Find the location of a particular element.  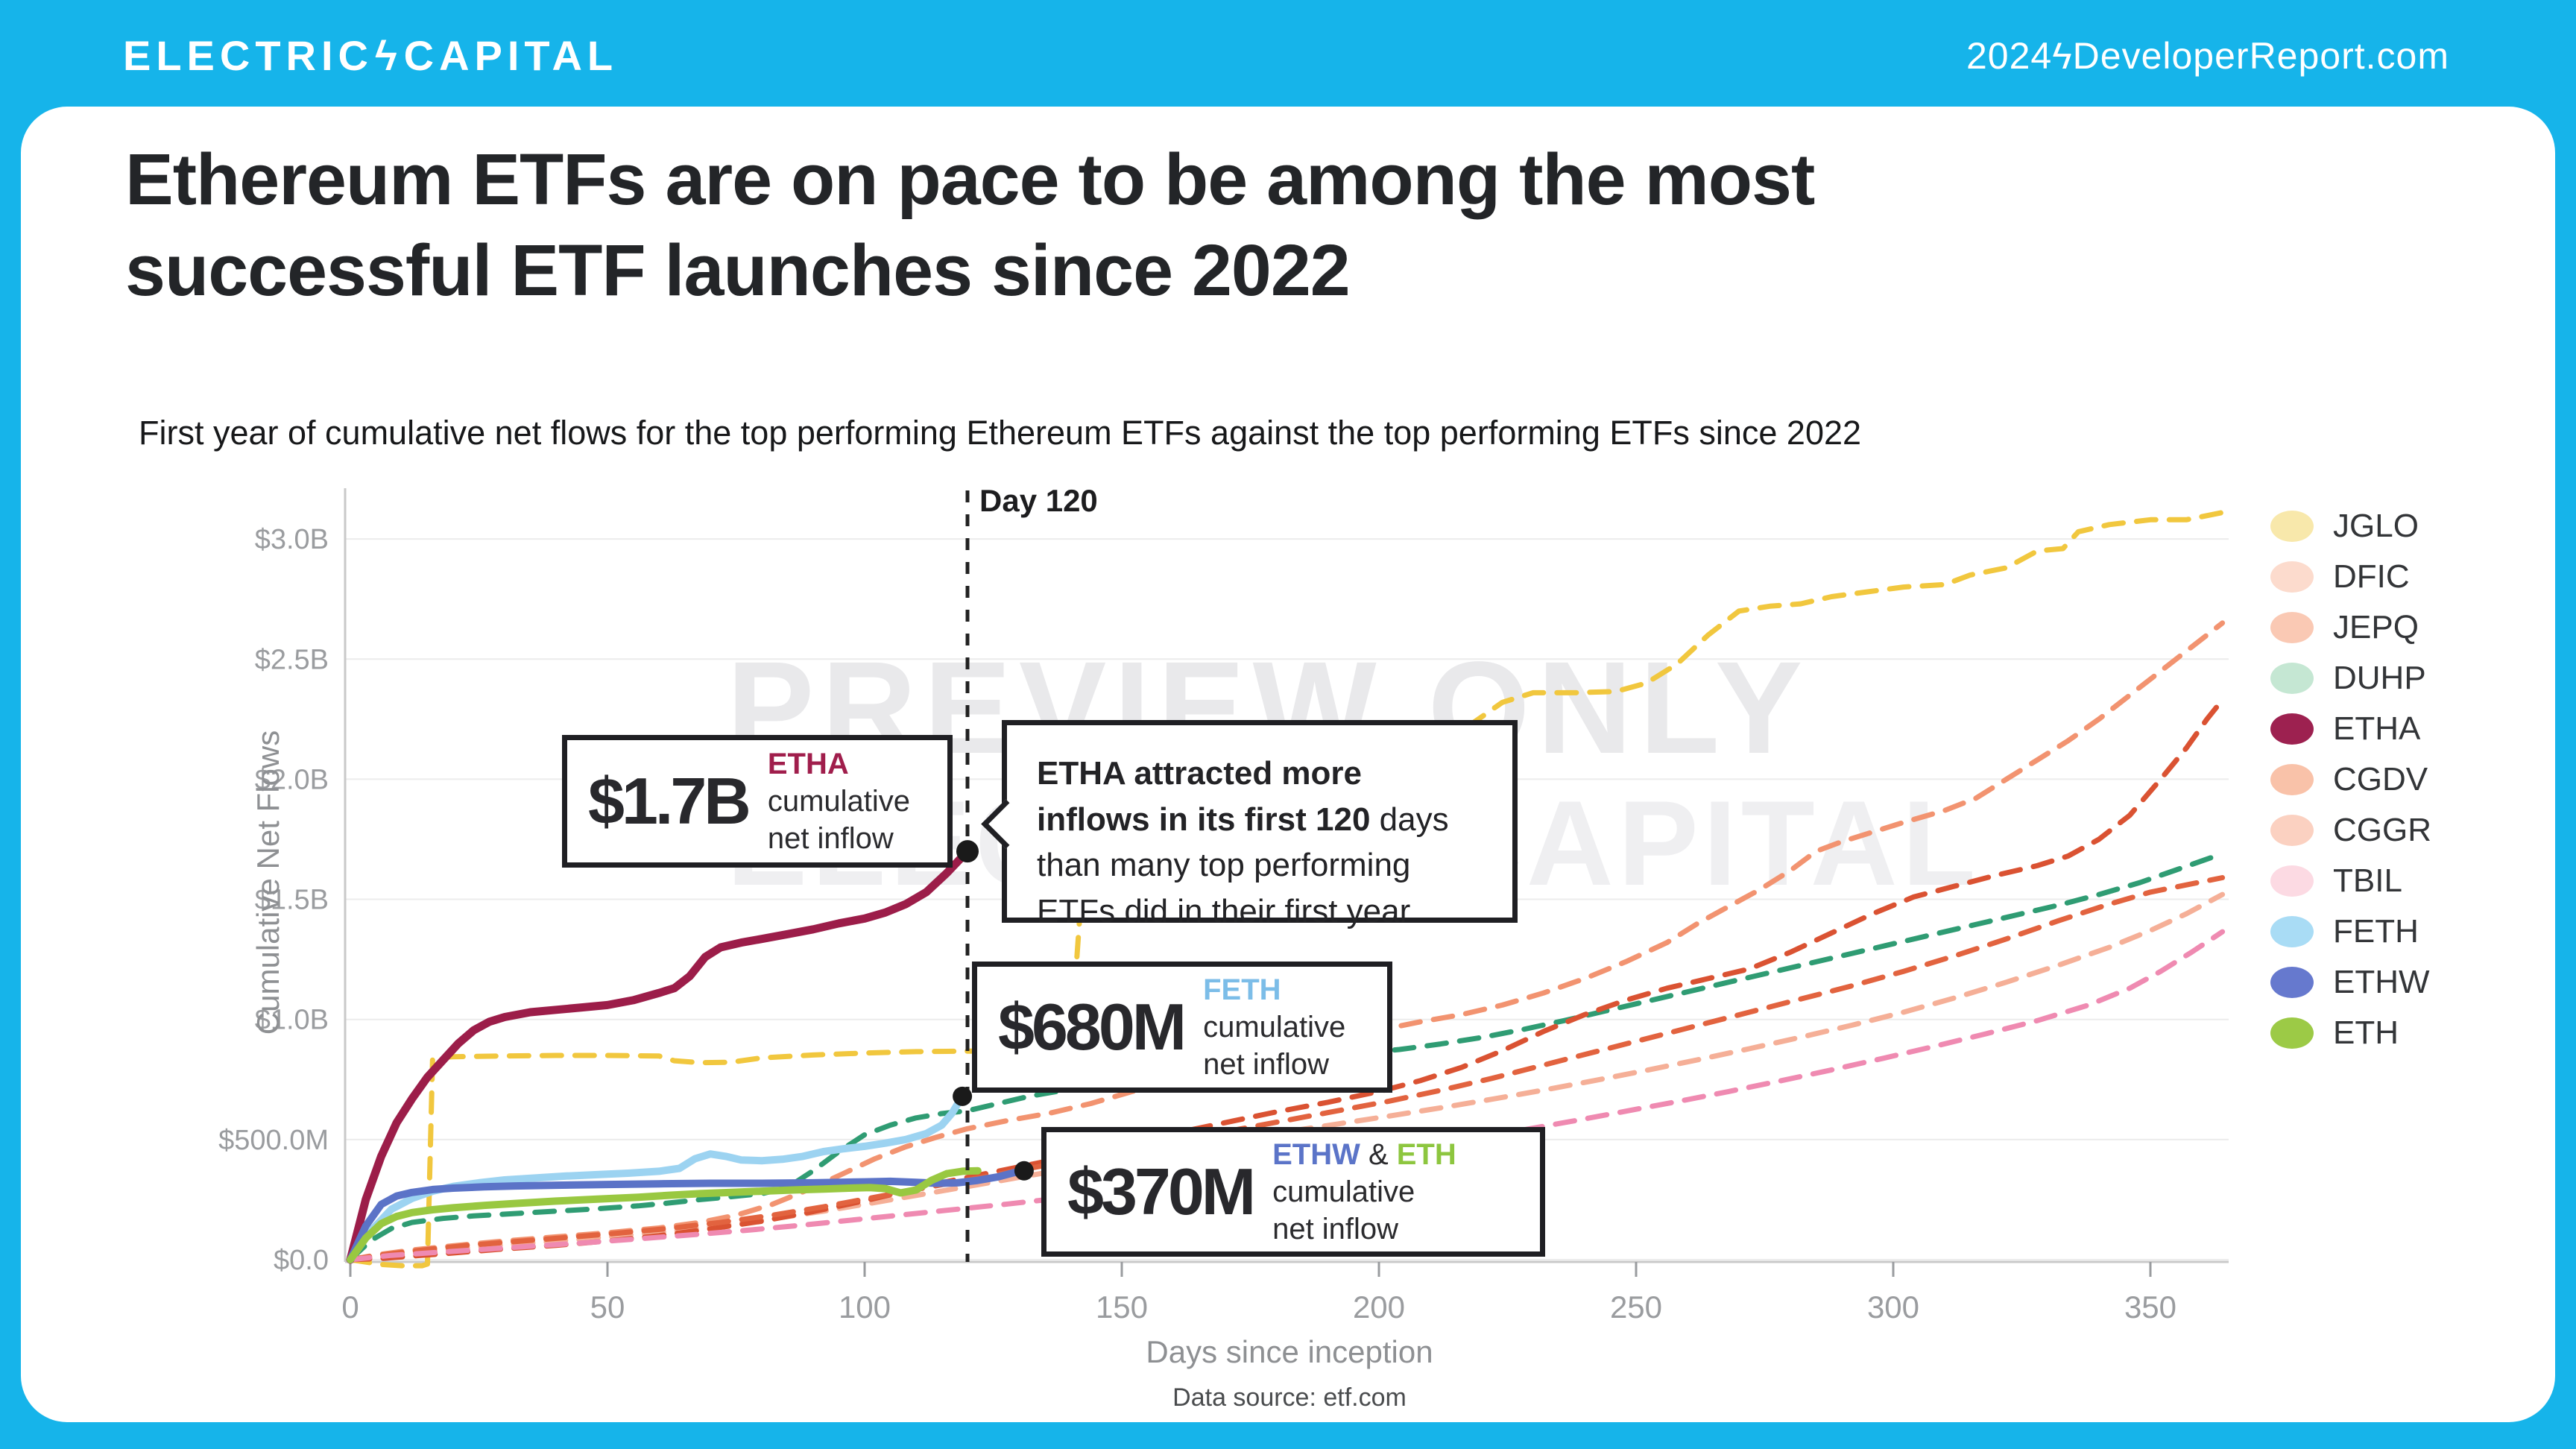

legend-item-jglo: JGLO is located at coordinates (2350, 526).